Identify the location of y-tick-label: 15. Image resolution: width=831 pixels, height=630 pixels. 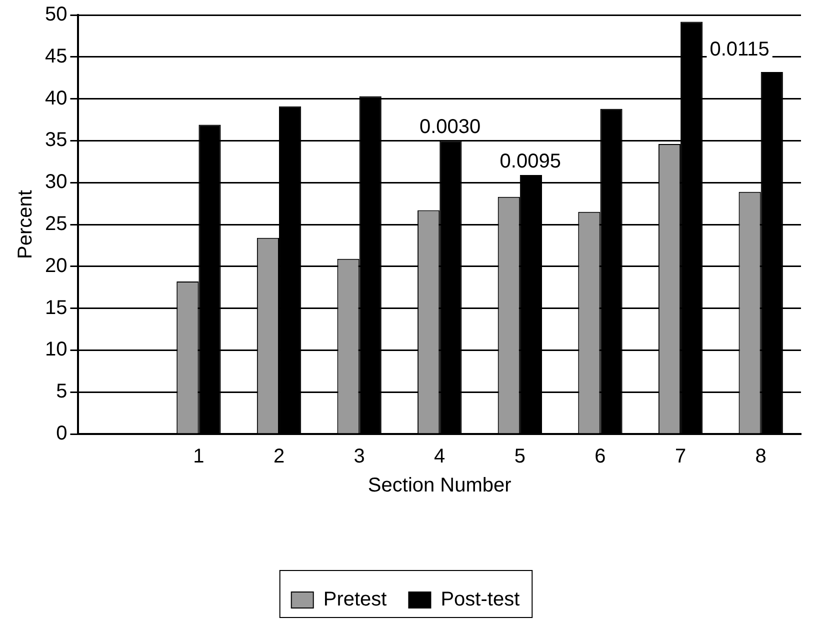
(56, 307).